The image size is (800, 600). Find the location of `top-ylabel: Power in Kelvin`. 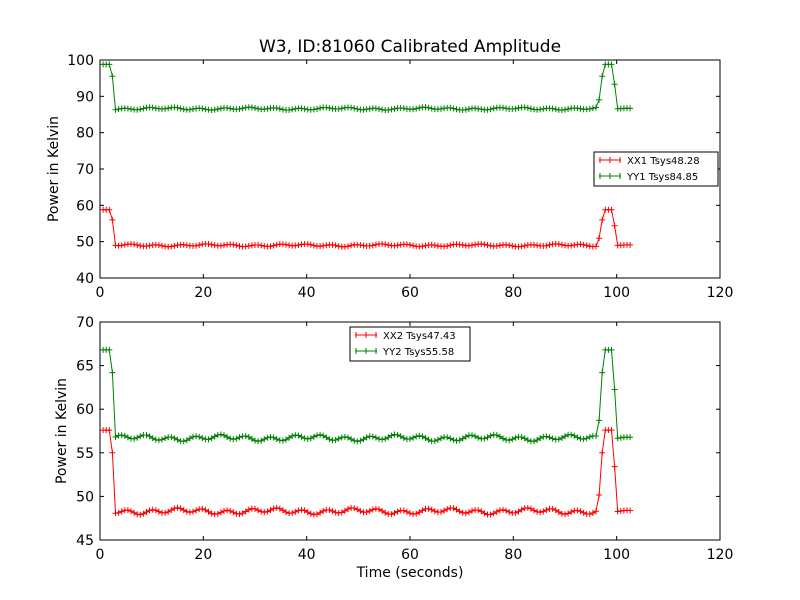

top-ylabel: Power in Kelvin is located at coordinates (54, 169).